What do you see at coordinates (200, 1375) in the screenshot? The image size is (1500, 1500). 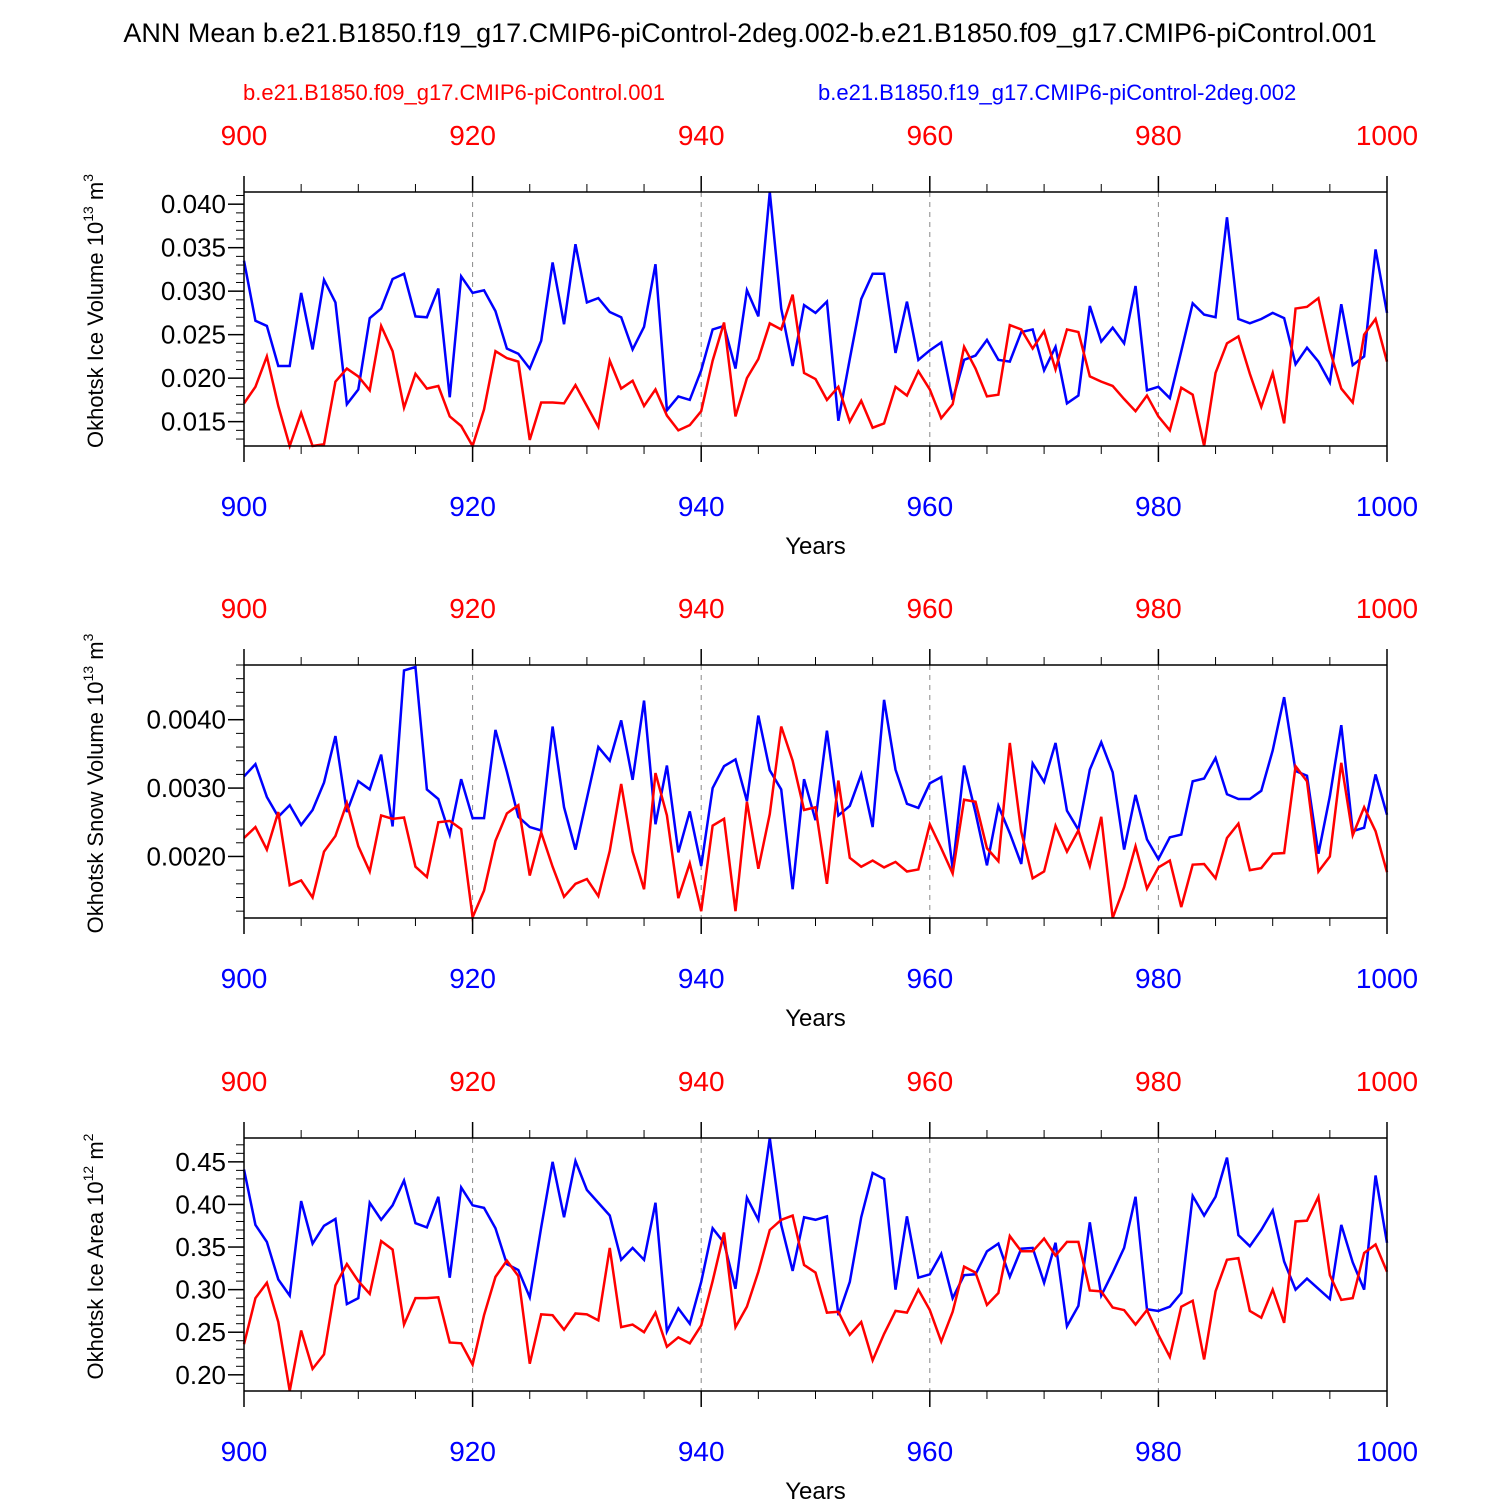 I see `y-tick-label: 0.20` at bounding box center [200, 1375].